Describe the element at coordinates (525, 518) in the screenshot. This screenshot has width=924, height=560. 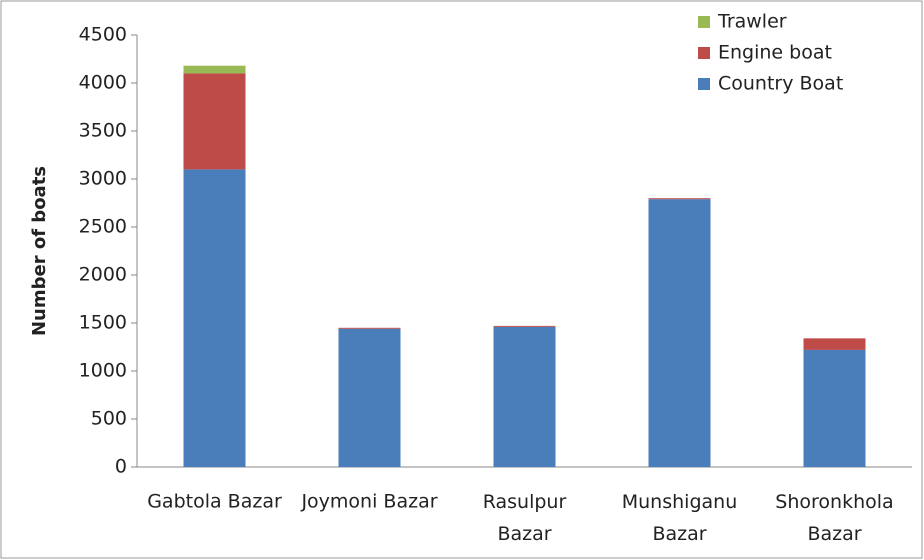
I see `x-tick-label: Rasulpur Bazar` at that location.